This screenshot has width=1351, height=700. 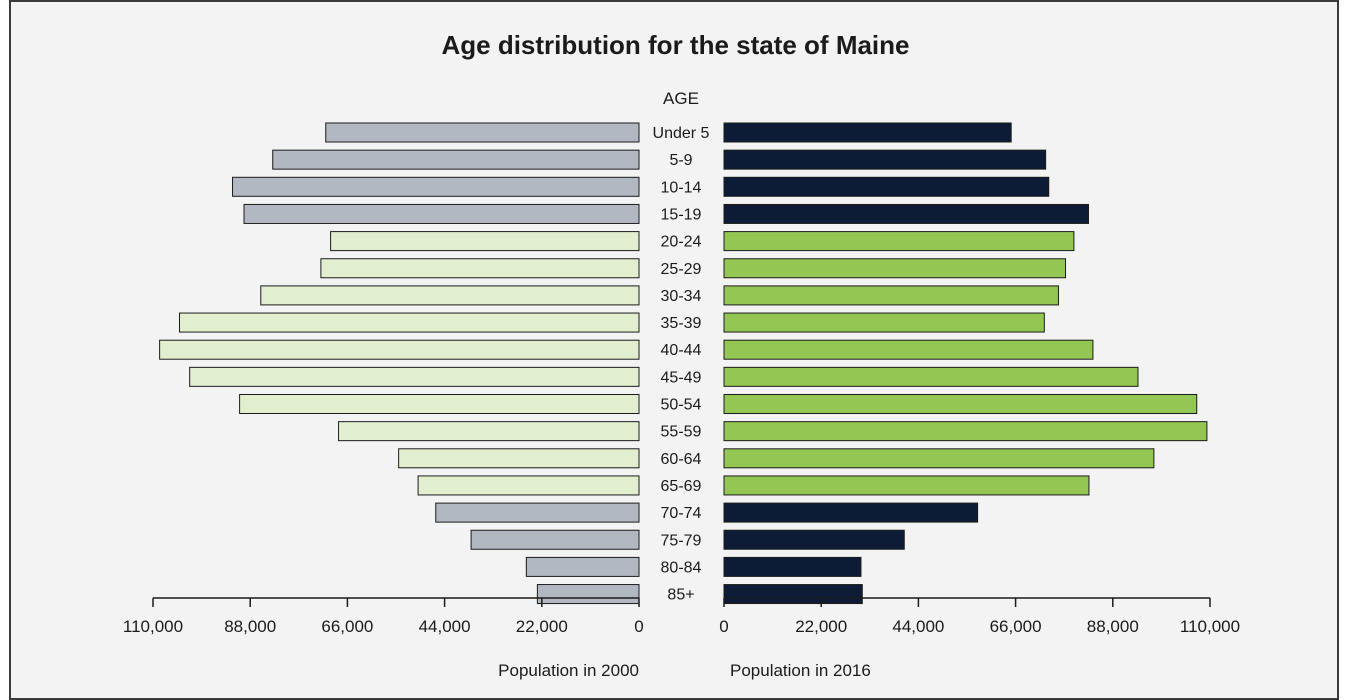 What do you see at coordinates (675, 45) in the screenshot?
I see `chart-title: Age distribution for the state of Maine` at bounding box center [675, 45].